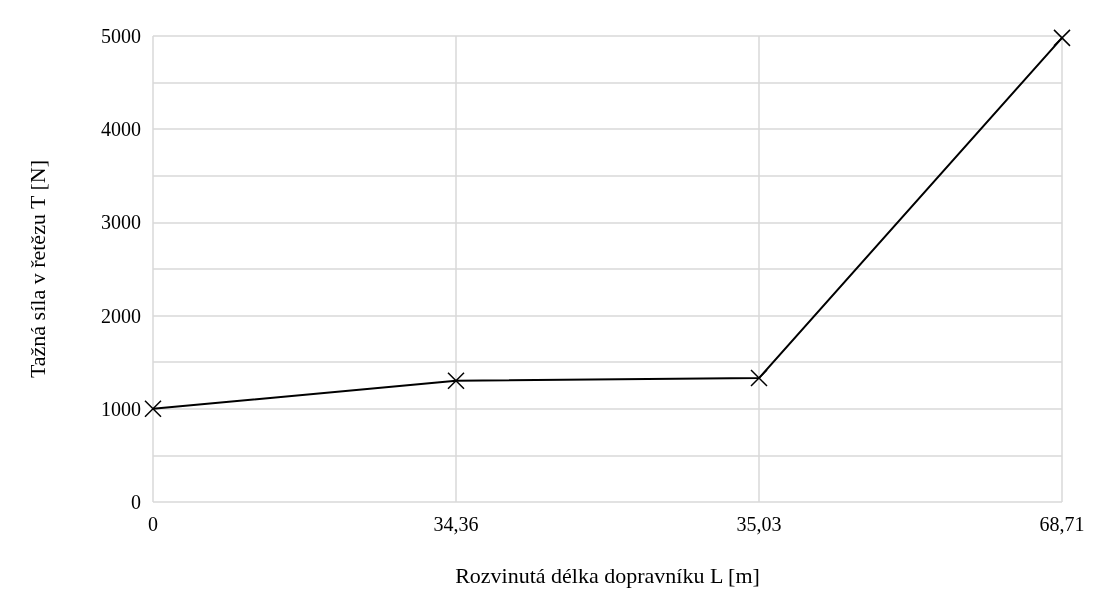 The width and height of the screenshot is (1100, 616). What do you see at coordinates (121, 315) in the screenshot?
I see `y-tick-label: 2000` at bounding box center [121, 315].